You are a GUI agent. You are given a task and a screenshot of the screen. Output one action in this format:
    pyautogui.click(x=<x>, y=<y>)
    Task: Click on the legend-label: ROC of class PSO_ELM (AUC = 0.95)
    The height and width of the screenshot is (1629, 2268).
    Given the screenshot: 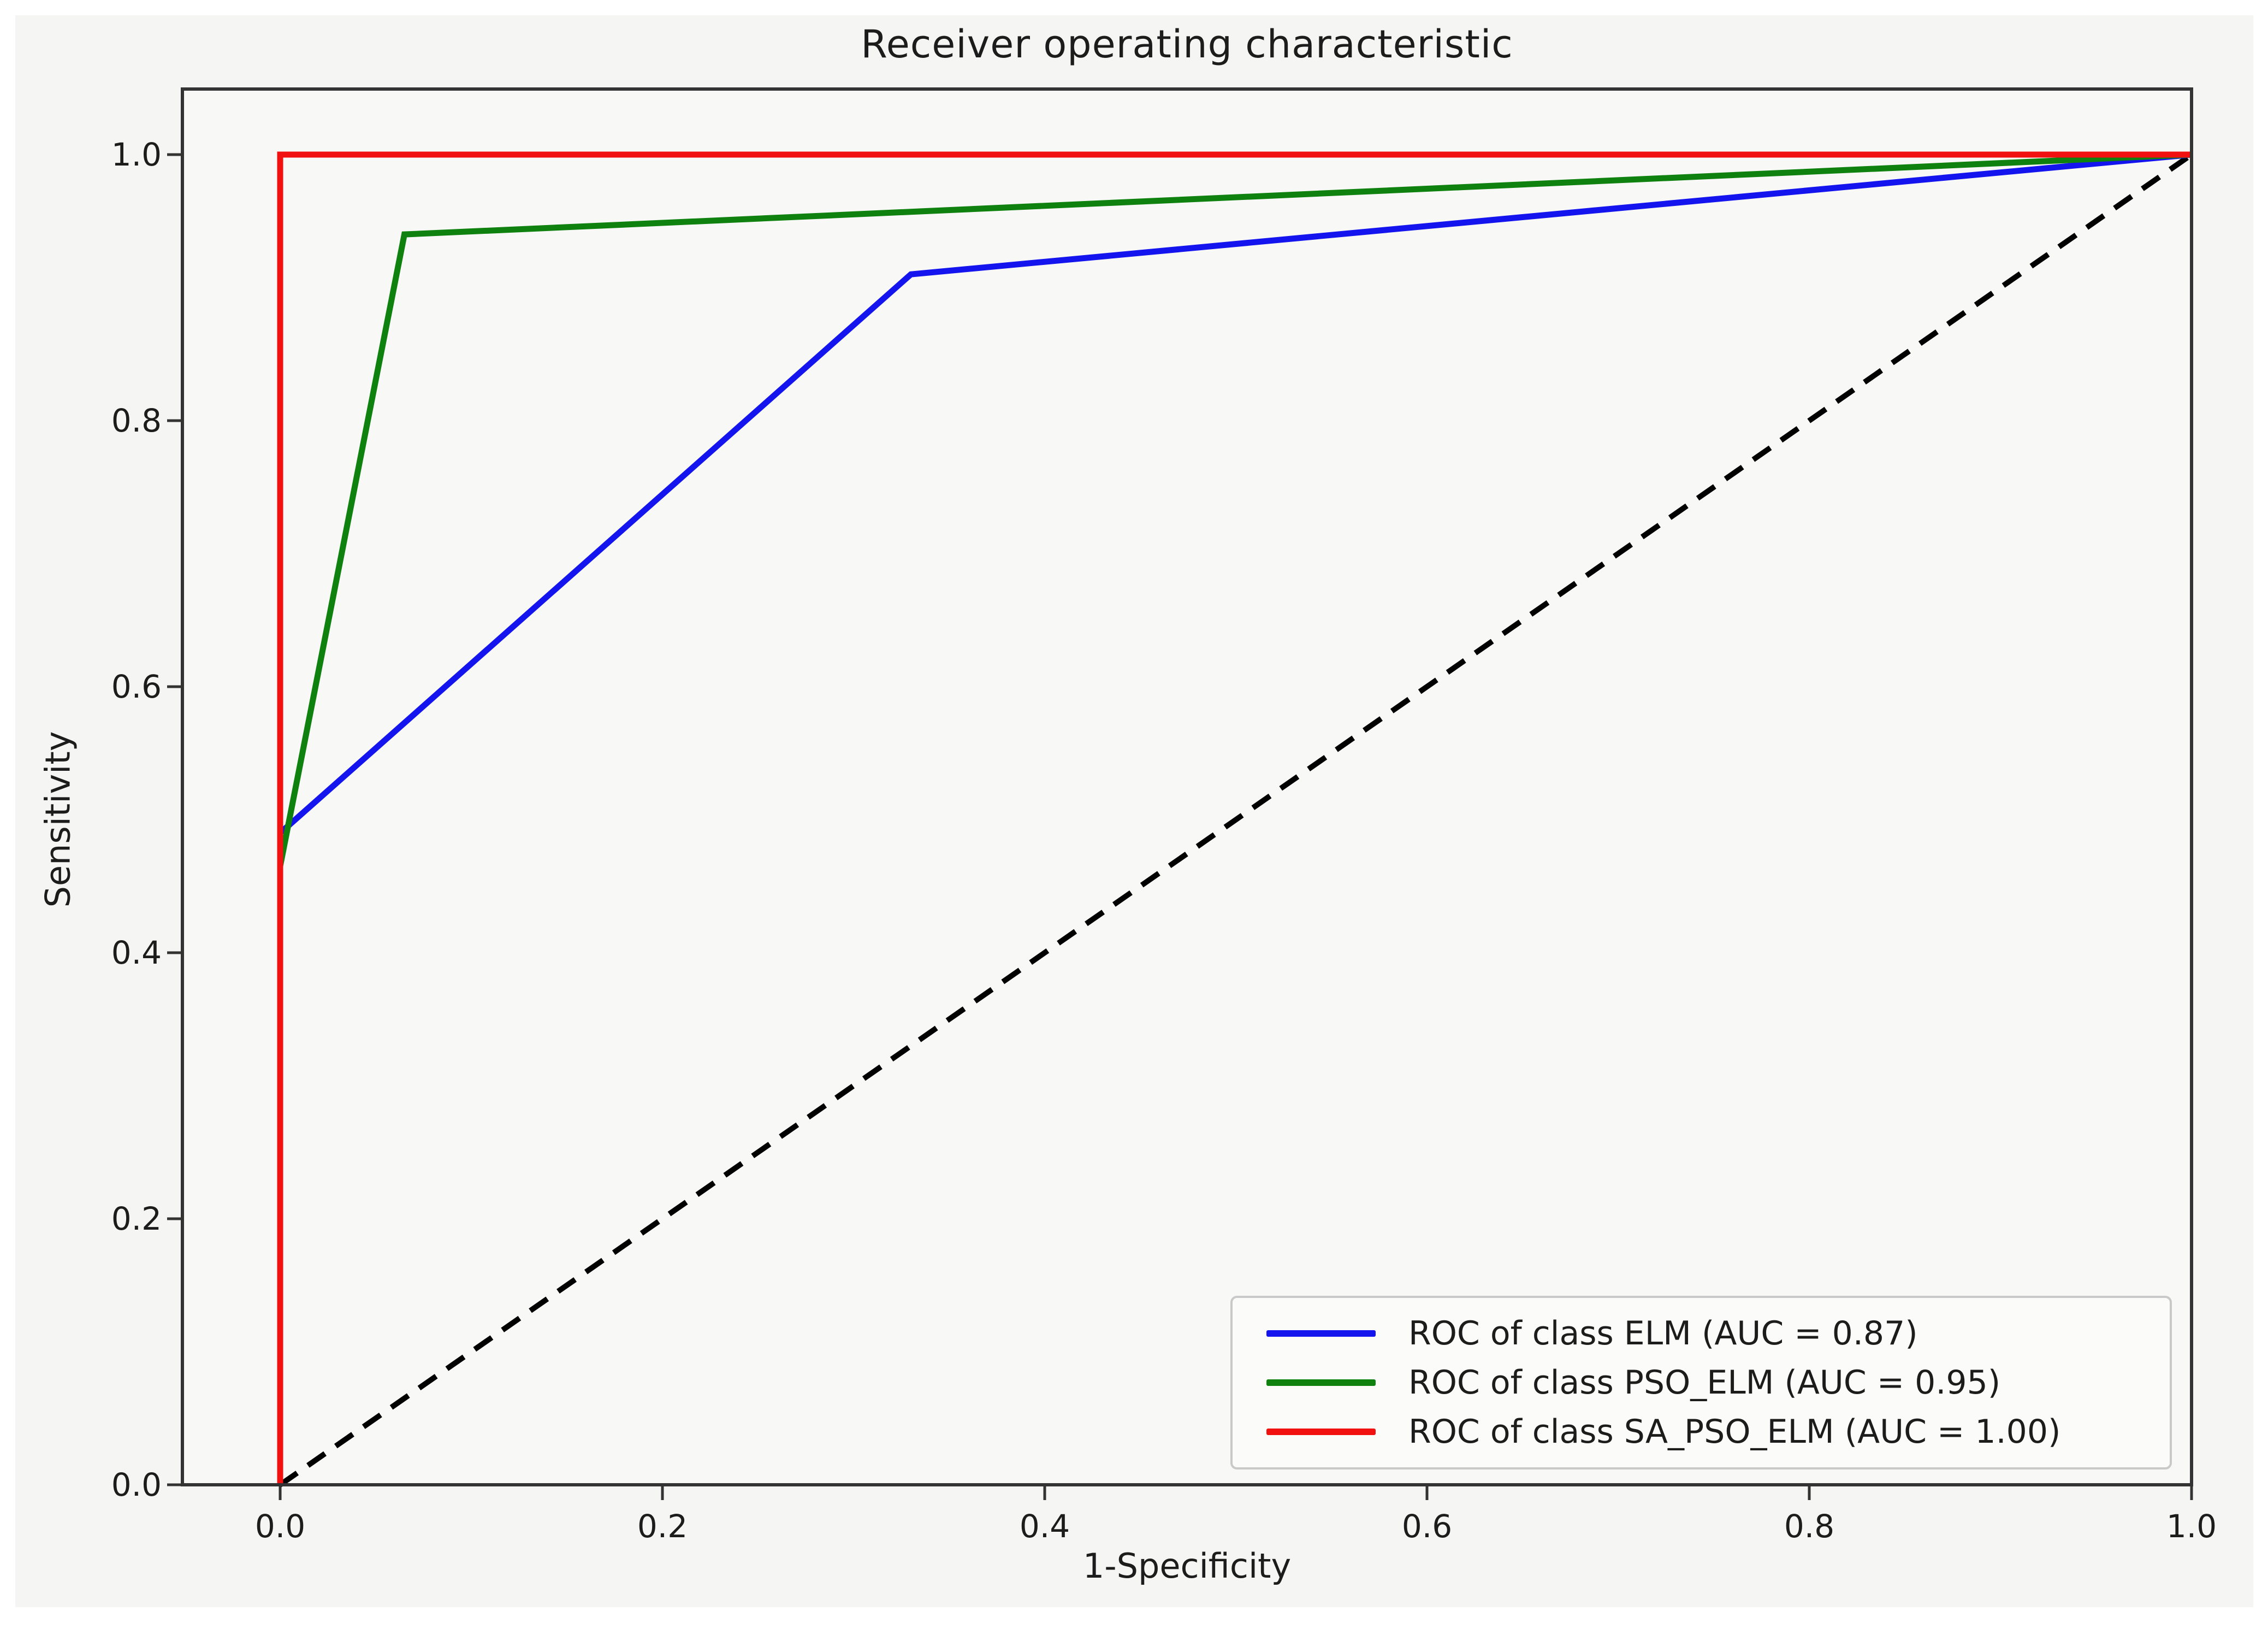 What is the action you would take?
    pyautogui.click(x=1704, y=1383)
    